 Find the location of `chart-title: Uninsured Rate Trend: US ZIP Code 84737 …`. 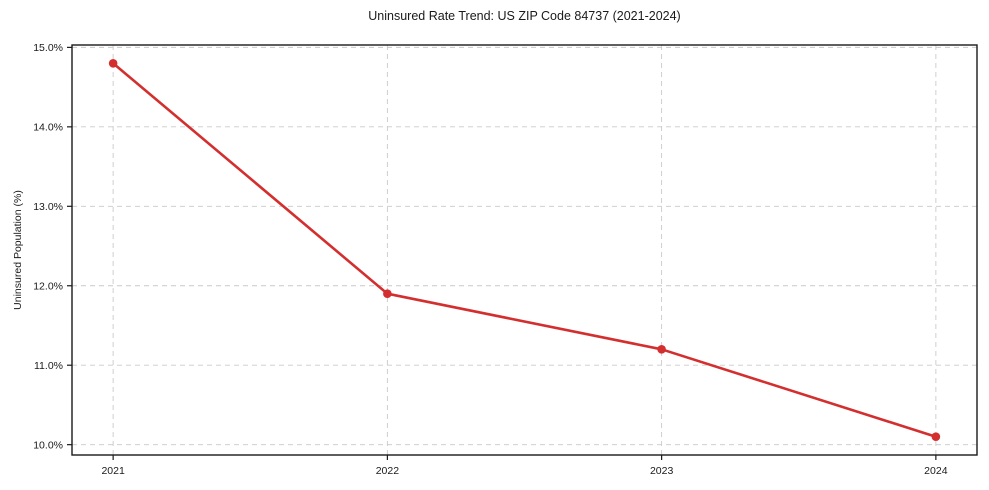

chart-title: Uninsured Rate Trend: US ZIP Code 84737 … is located at coordinates (524, 16).